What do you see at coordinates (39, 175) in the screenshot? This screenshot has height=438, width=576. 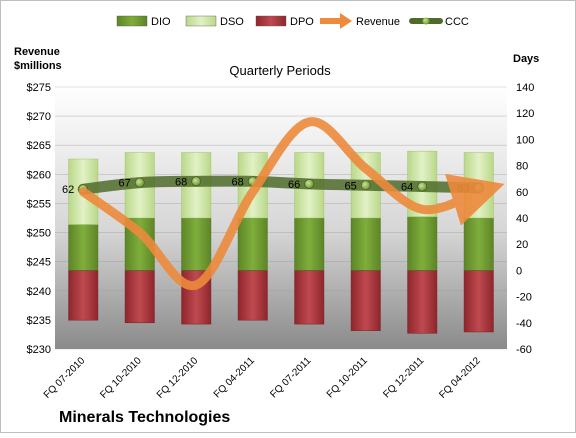 I see `left-tick-label: $260` at bounding box center [39, 175].